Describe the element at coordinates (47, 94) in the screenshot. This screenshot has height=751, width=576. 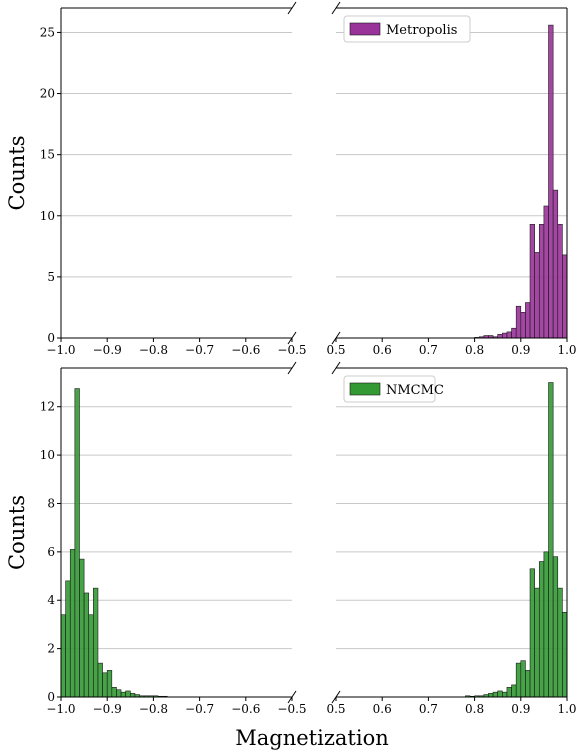
I see `y-tick-label: 20` at that location.